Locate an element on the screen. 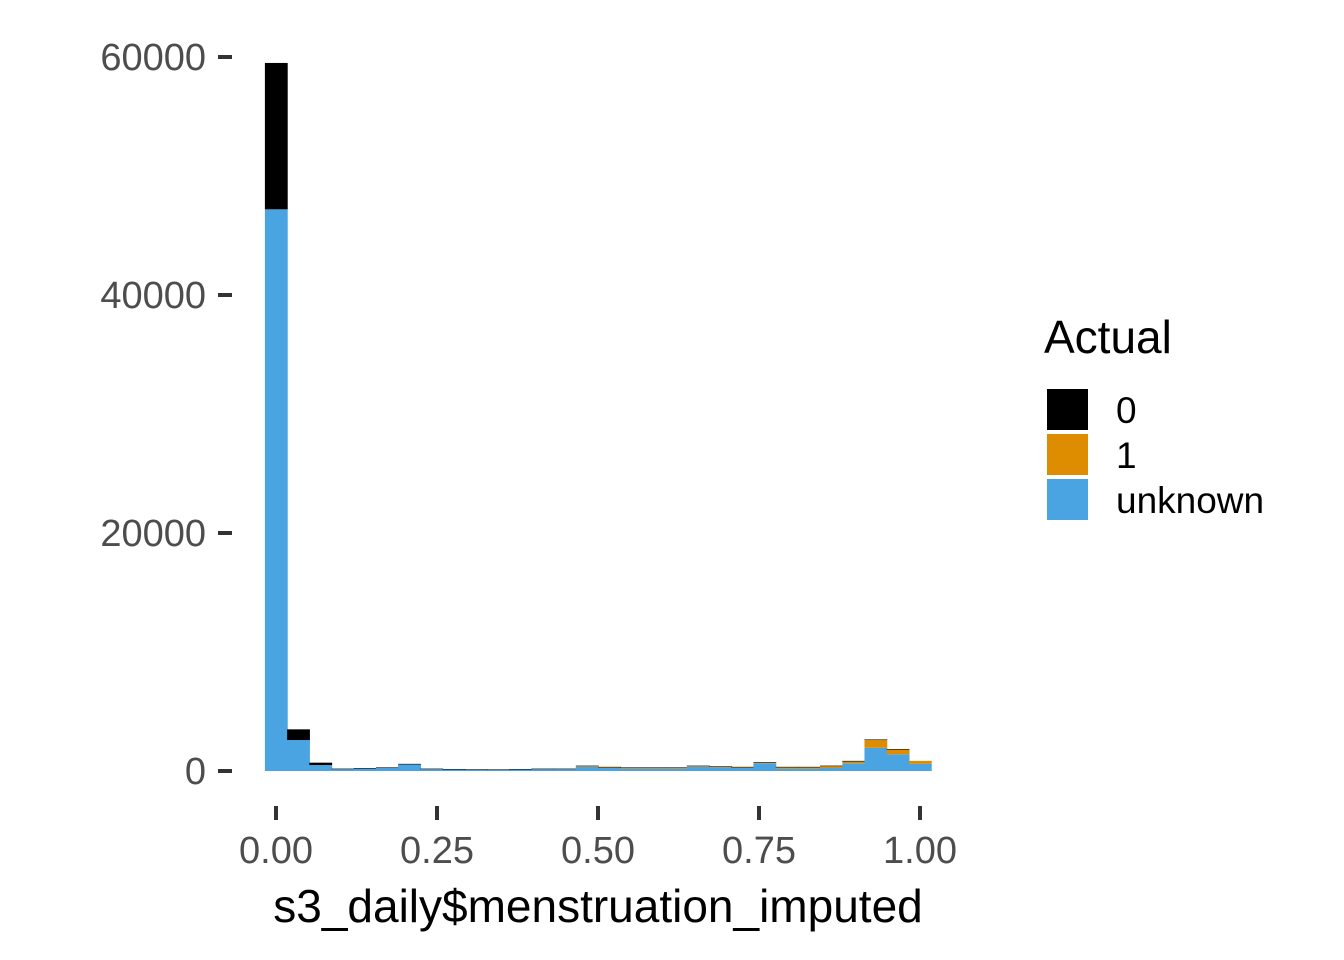 Image resolution: width=1344 pixels, height=960 pixels. legend-title: Actual is located at coordinates (1108, 337).